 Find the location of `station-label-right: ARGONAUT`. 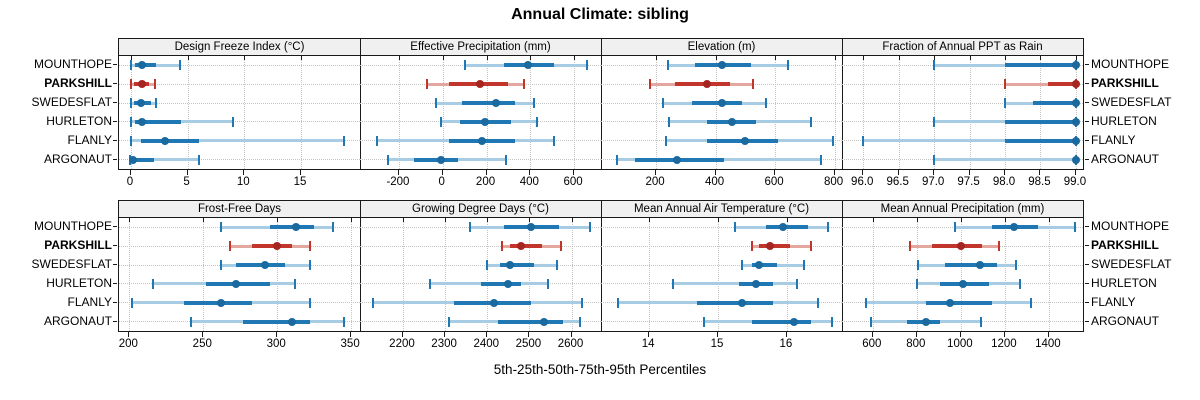

station-label-right: ARGONAUT is located at coordinates (1125, 320).